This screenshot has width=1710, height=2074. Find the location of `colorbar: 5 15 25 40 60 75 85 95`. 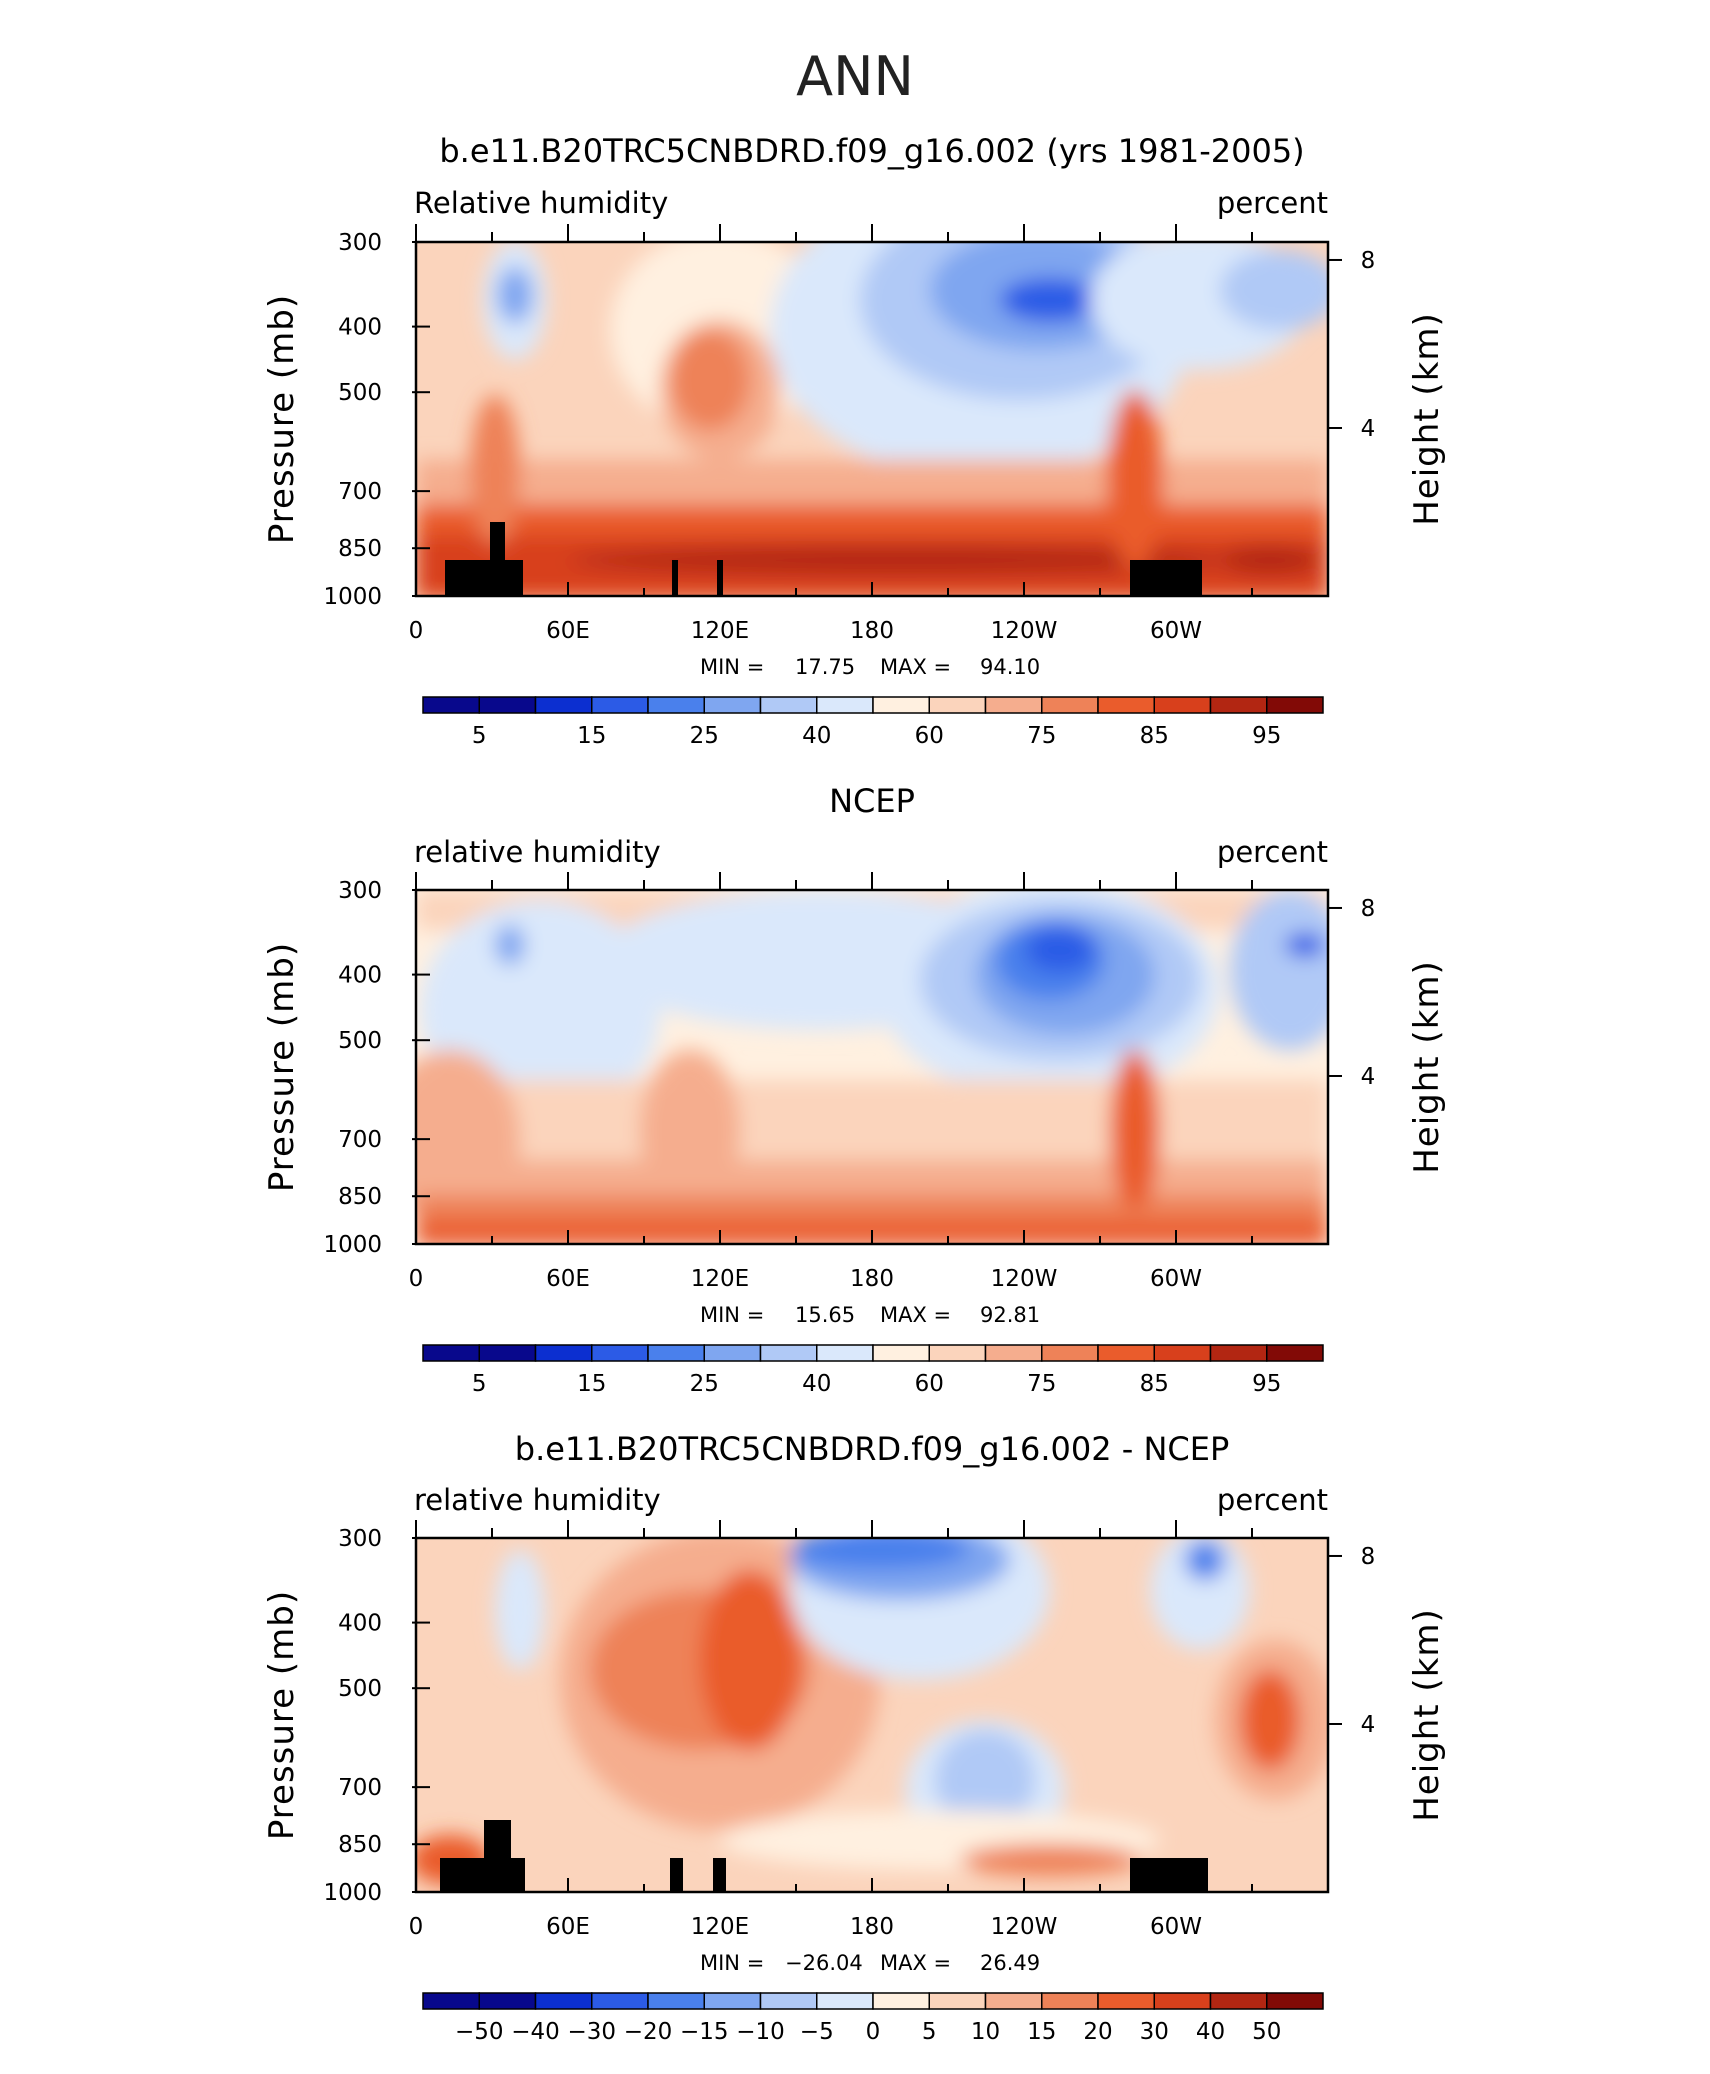

colorbar: 5 15 25 40 60 75 85 95 is located at coordinates (873, 1370).